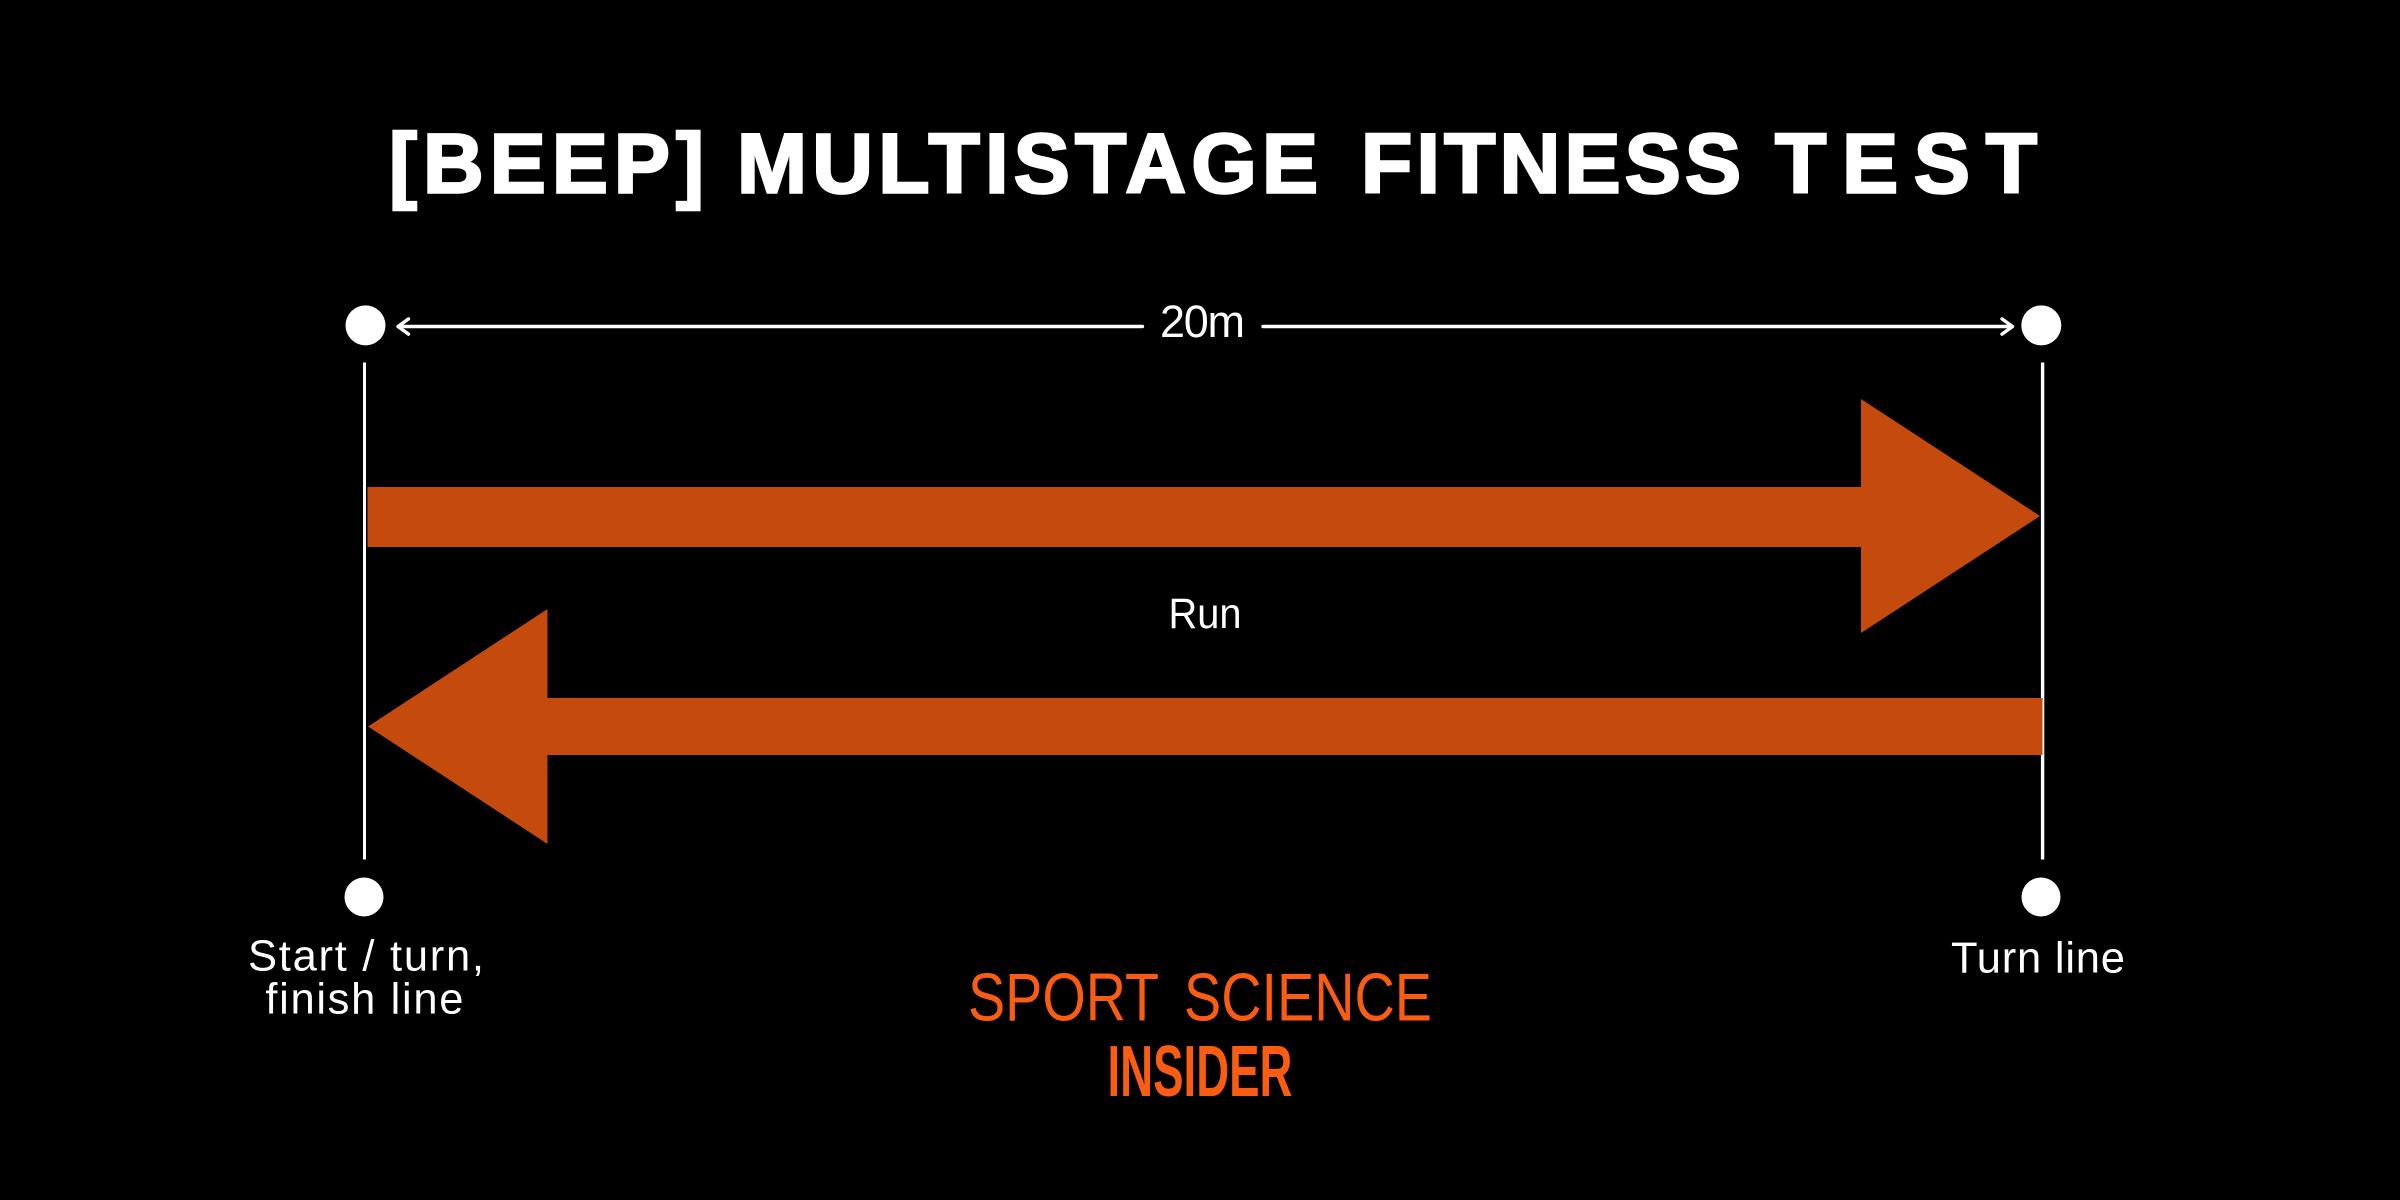  I want to click on svg-text: SCIENCE, so click(1308, 998).